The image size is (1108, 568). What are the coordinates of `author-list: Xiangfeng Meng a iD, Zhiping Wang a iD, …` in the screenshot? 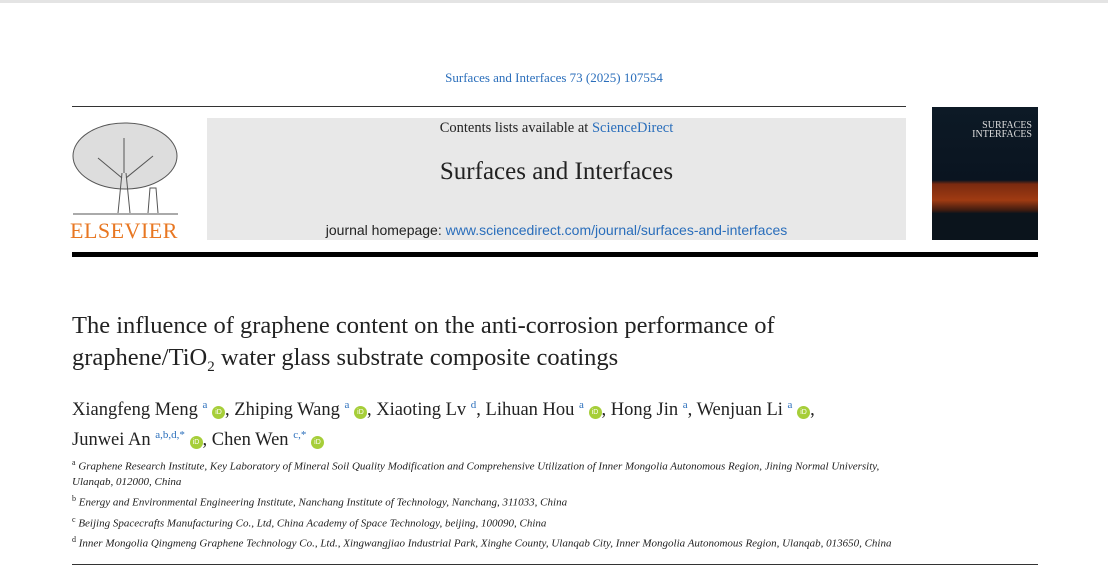 It's located at (443, 425).